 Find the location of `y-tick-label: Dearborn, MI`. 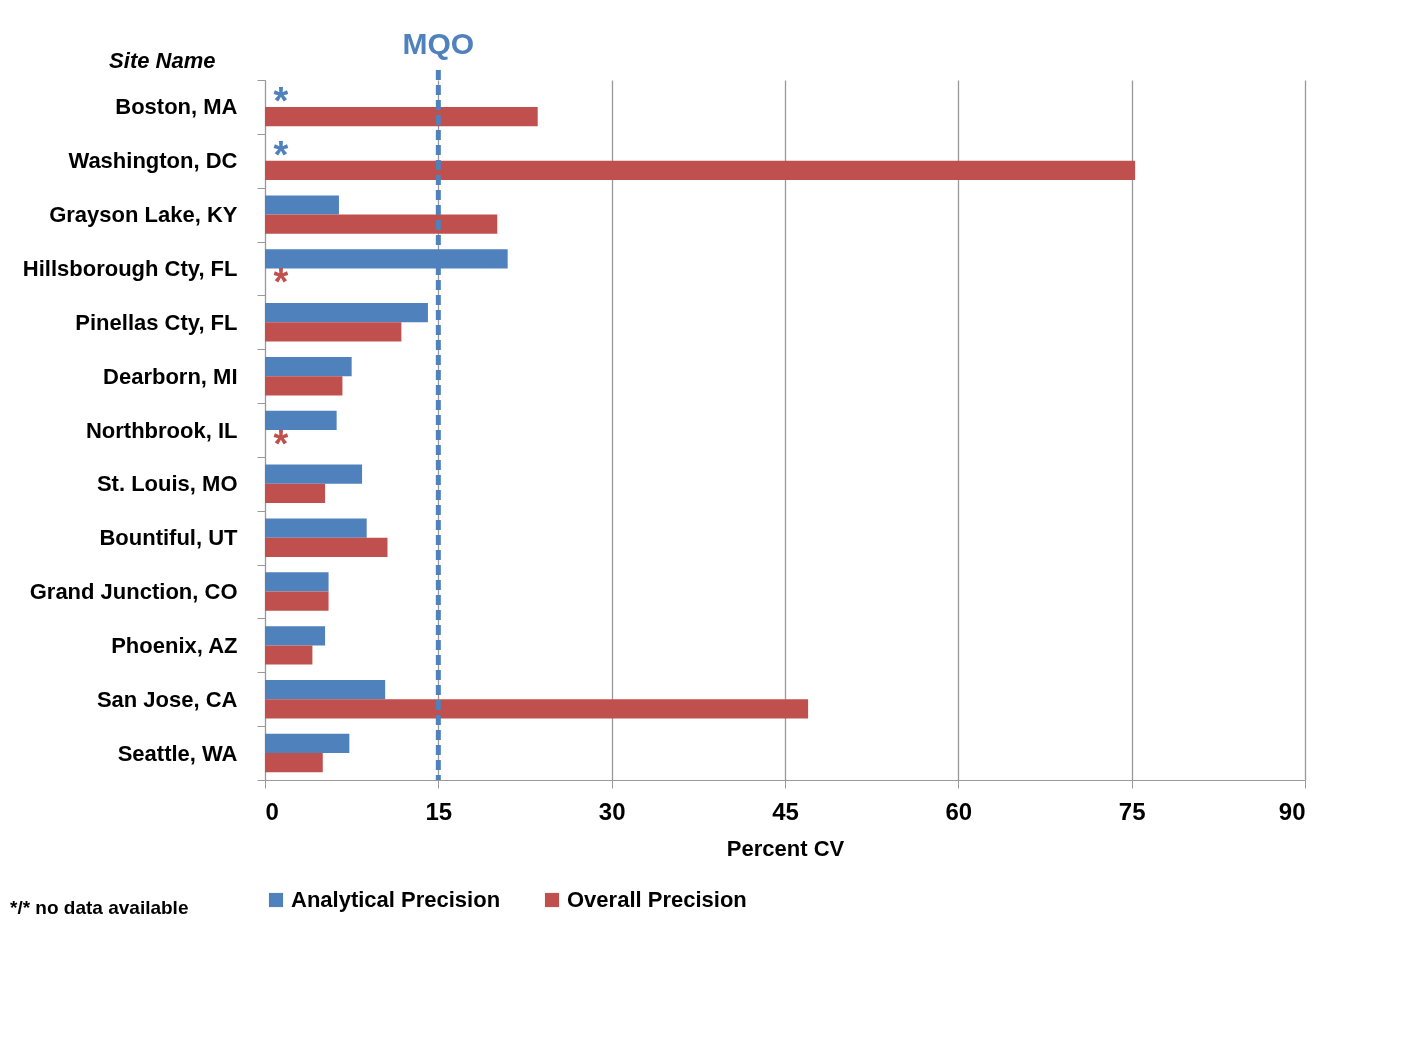

y-tick-label: Dearborn, MI is located at coordinates (170, 376).